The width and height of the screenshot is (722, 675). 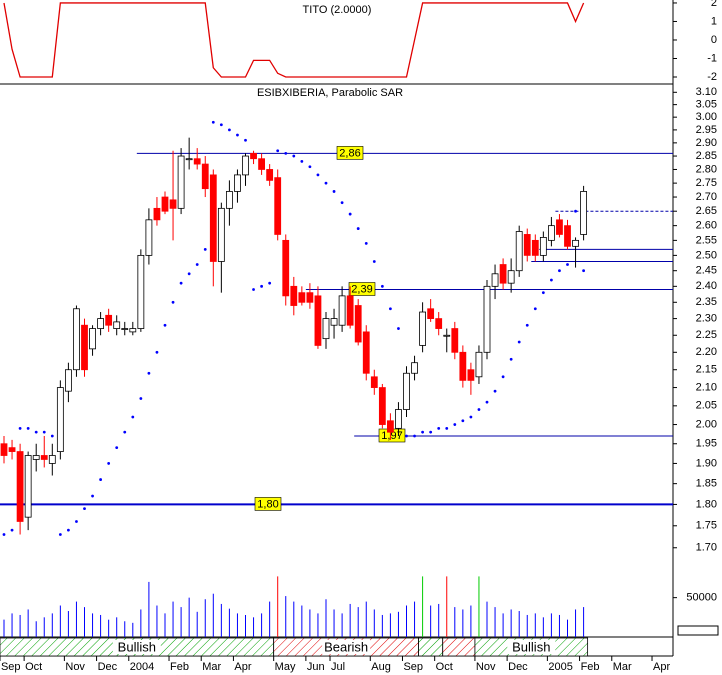 What do you see at coordinates (706, 548) in the screenshot?
I see `y-tick-label: 1.70` at bounding box center [706, 548].